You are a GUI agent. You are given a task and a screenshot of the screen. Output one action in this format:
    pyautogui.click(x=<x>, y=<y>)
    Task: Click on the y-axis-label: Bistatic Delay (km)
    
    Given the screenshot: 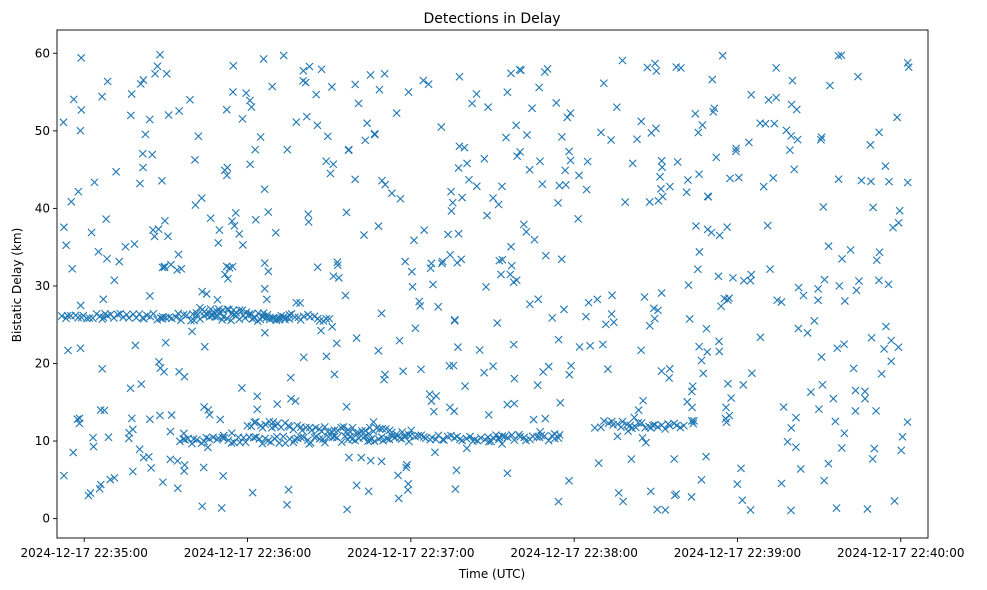 What is the action you would take?
    pyautogui.click(x=17, y=285)
    